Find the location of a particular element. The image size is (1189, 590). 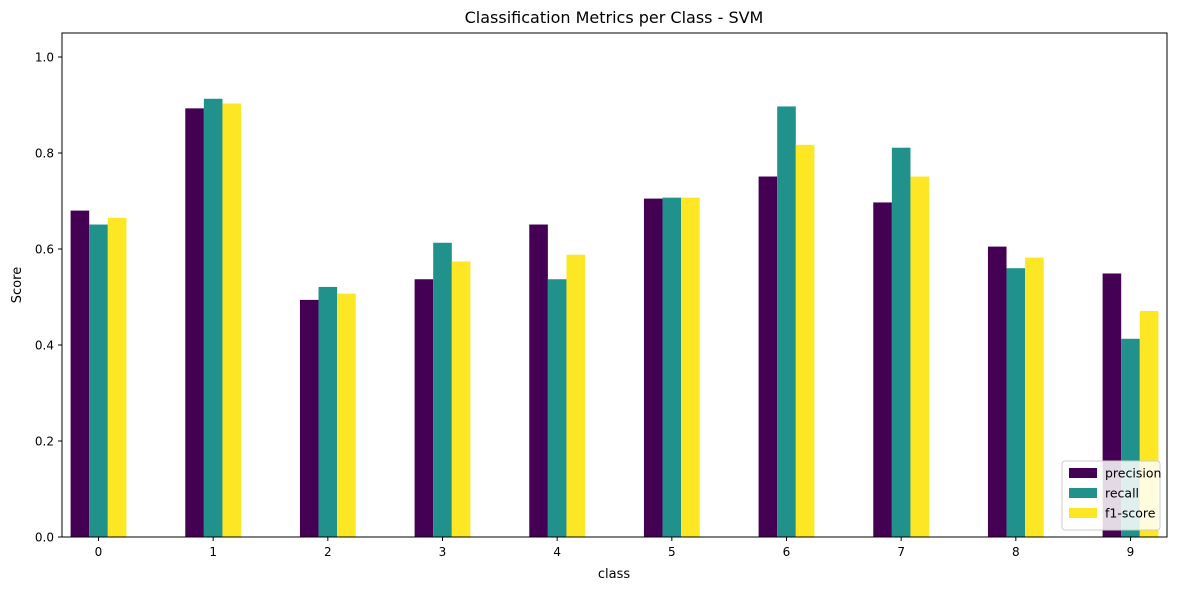

y-axis-label: Score is located at coordinates (17, 285).